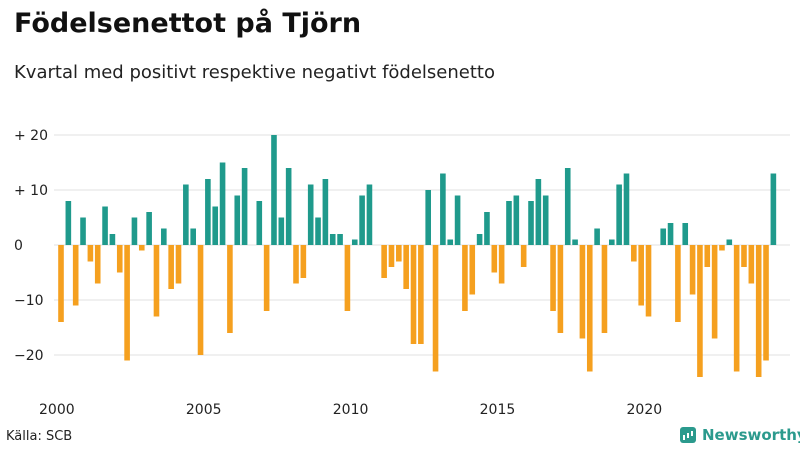  Describe the element at coordinates (740, 435) in the screenshot. I see `brand-logo: Newsworthy` at that location.